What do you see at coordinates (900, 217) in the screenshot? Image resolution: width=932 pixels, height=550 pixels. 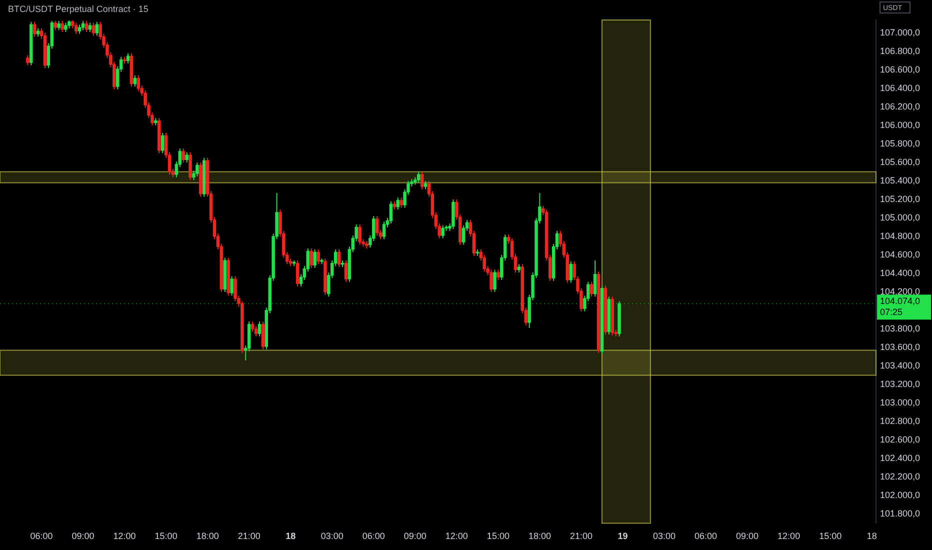 I see `y-tick-label: 105.000,0` at bounding box center [900, 217].